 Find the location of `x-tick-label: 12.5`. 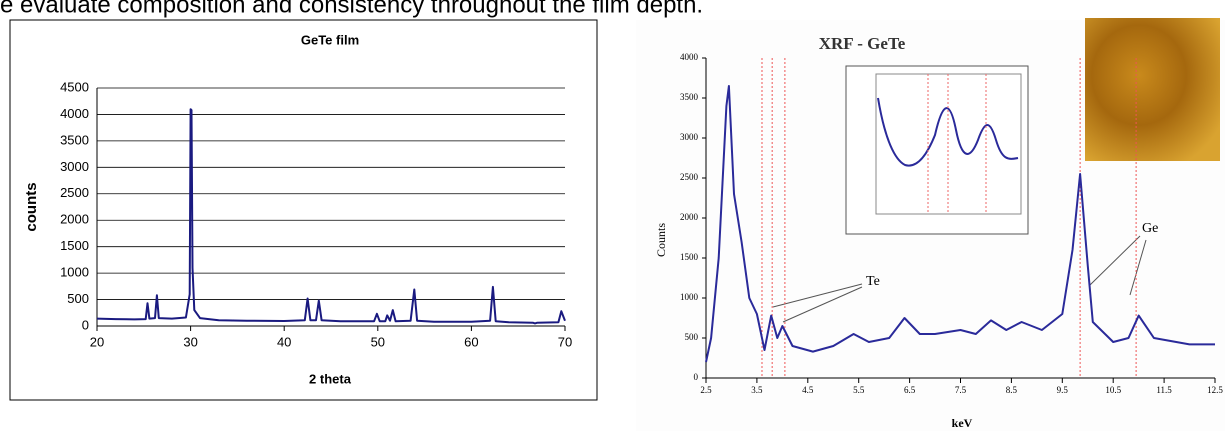

x-tick-label: 12.5 is located at coordinates (1215, 390).